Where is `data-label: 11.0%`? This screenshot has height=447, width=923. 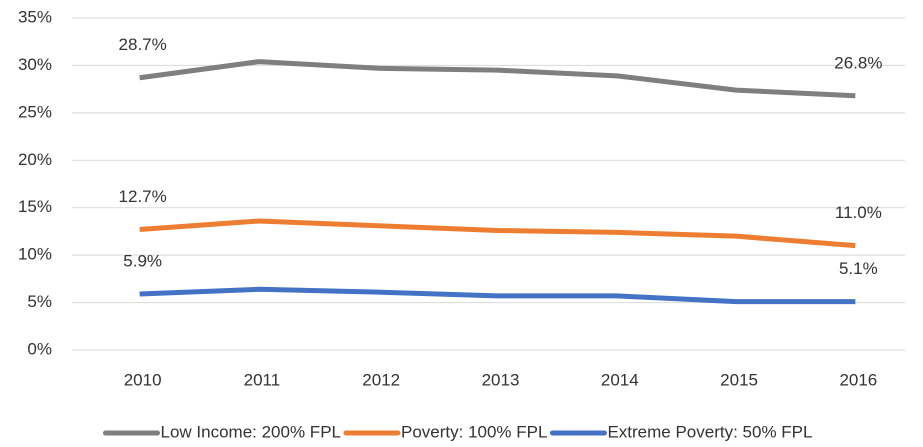
data-label: 11.0% is located at coordinates (858, 212).